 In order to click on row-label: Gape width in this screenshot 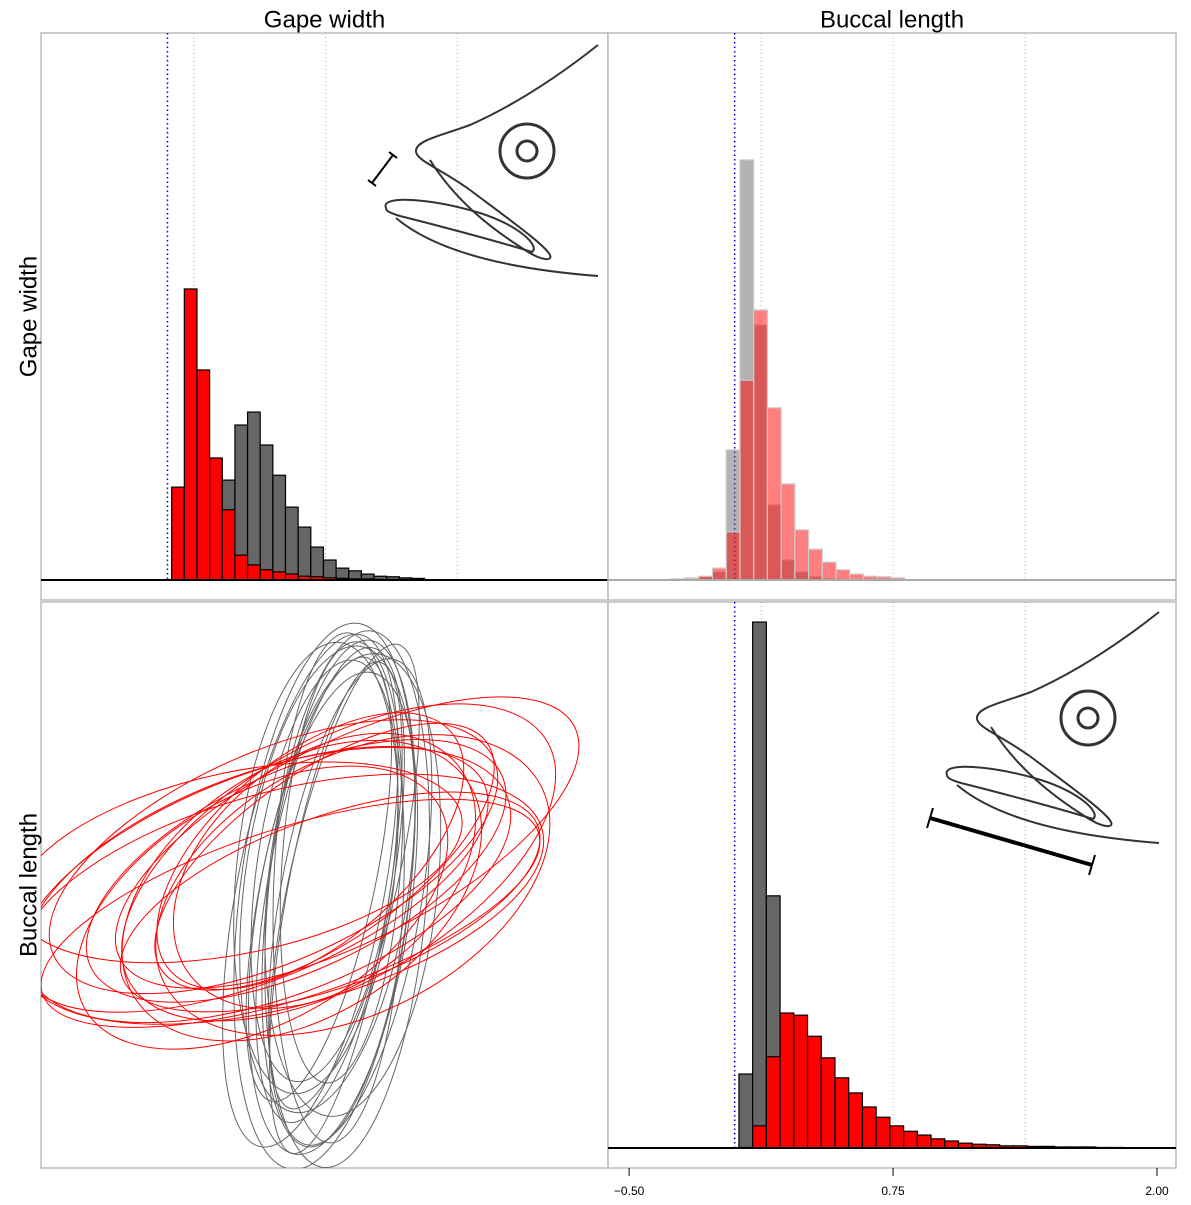, I will do `click(28, 316)`.